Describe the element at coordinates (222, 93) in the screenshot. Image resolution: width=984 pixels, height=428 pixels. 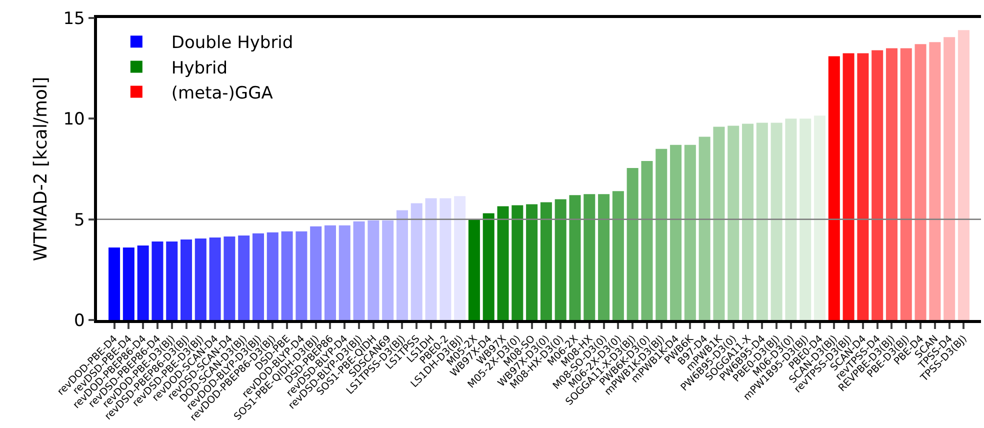
I see `legend-label: (meta-)GGA` at that location.